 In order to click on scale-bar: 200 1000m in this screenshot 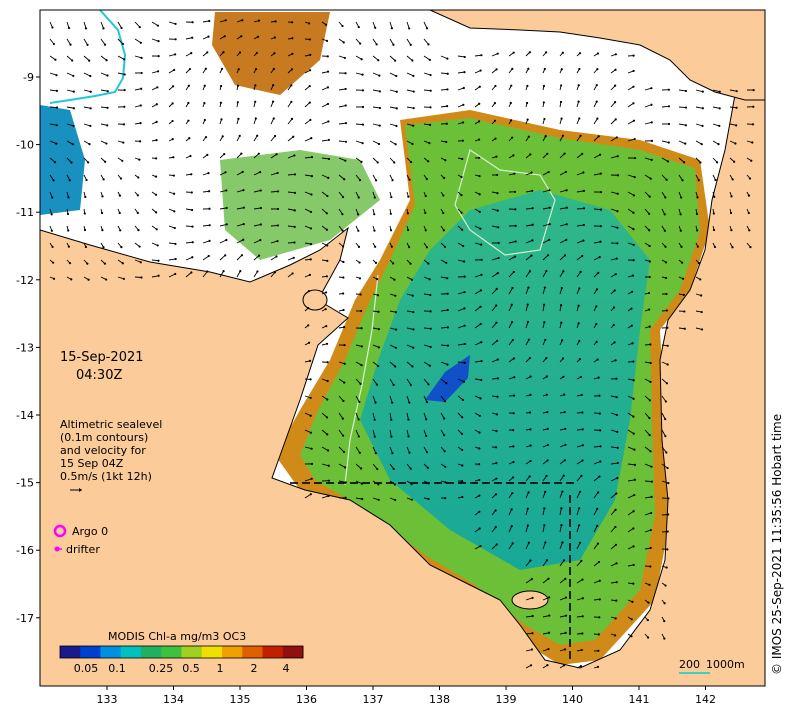, I will do `click(712, 666)`.